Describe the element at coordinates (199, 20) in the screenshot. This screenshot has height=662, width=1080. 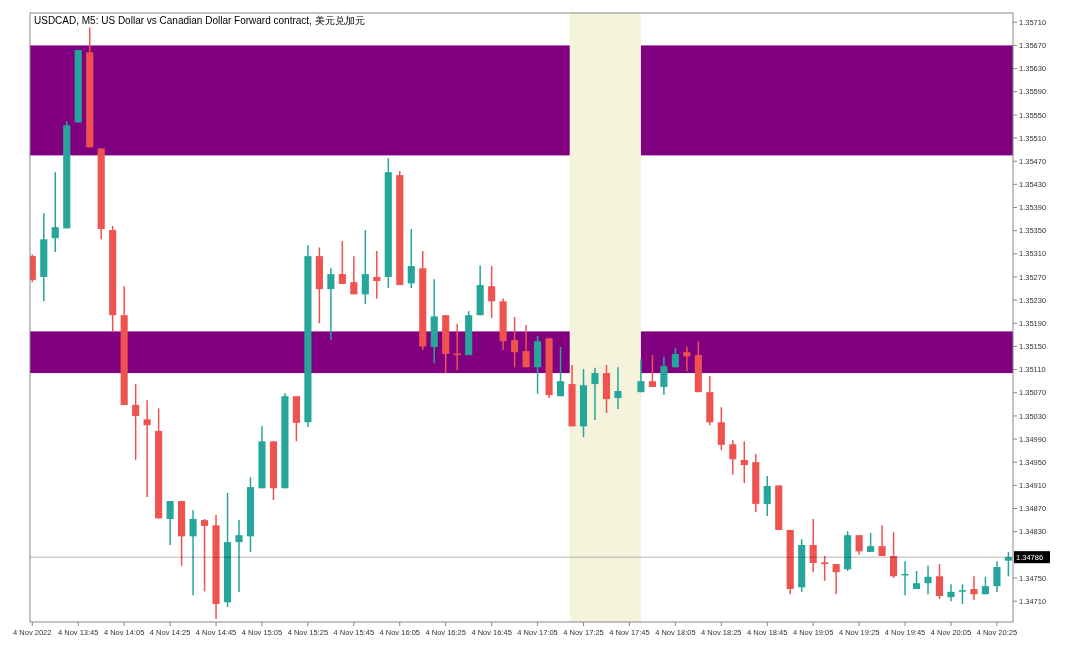
I see `chart-title: USDCAD, M5: US Dollar vs Canadian Dollar Forward contract, 美元兑加元` at that location.